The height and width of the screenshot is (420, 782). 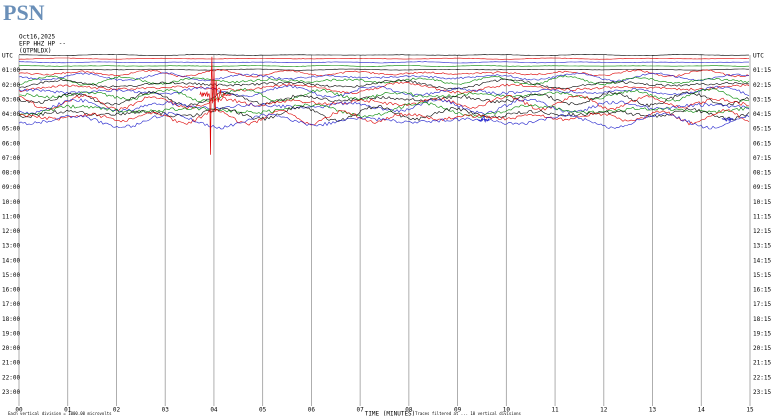 What do you see at coordinates (653, 410) in the screenshot?
I see `x-tick-label: 13` at bounding box center [653, 410].